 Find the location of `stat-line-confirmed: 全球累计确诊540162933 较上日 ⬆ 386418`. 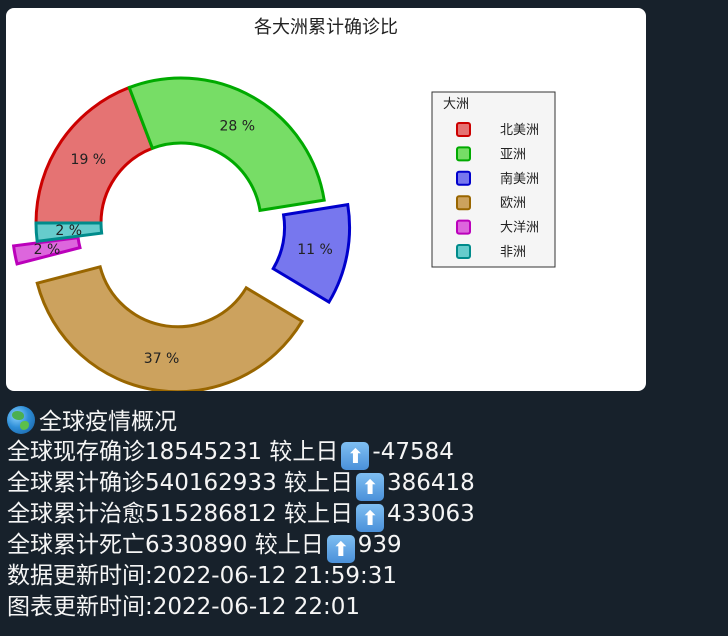

stat-line-confirmed: 全球累计确诊540162933 较上日 ⬆ 386418 is located at coordinates (364, 483).